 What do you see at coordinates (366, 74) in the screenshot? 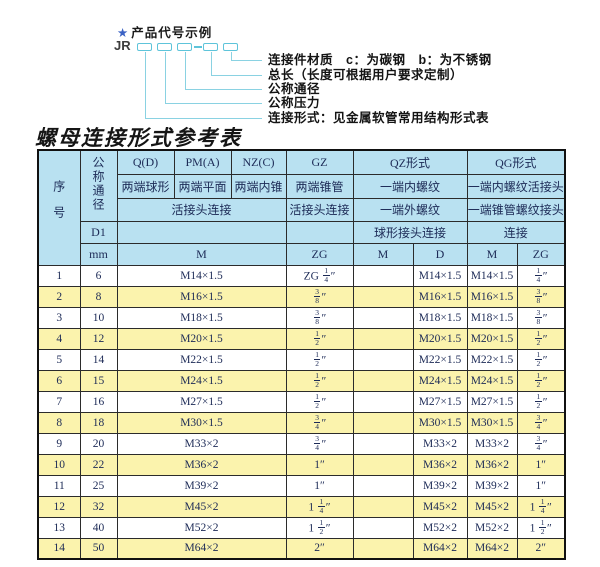
I see `callout-label: 总长（长度可根据用户要求定制）` at bounding box center [366, 74].